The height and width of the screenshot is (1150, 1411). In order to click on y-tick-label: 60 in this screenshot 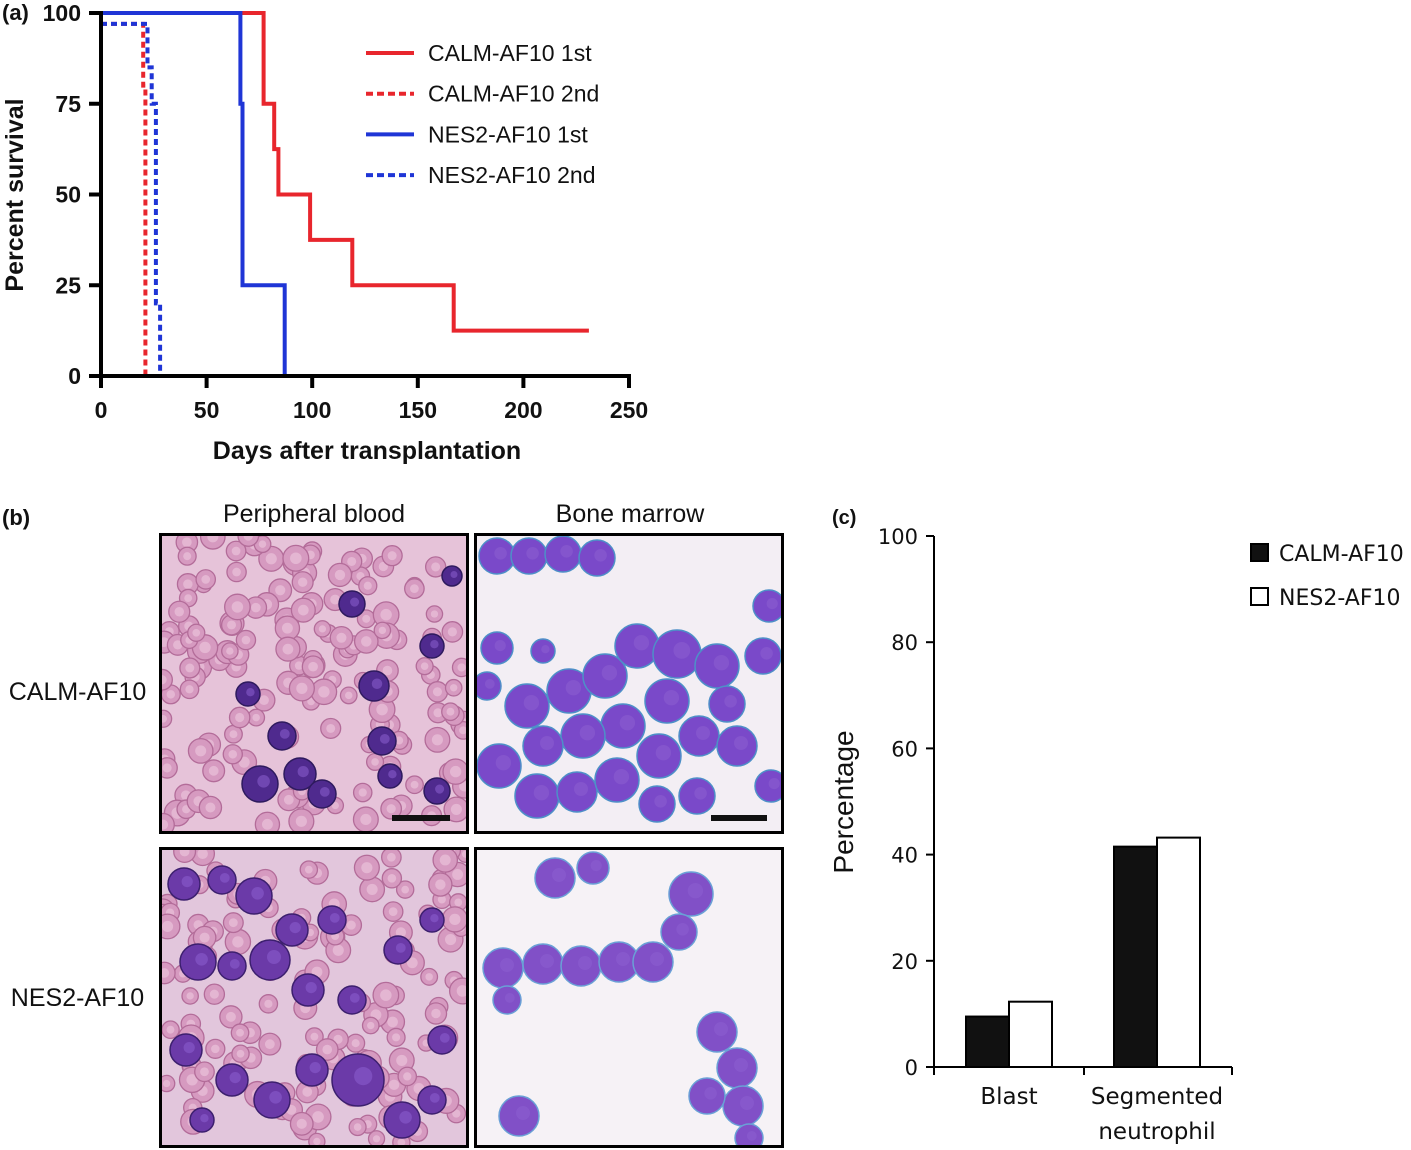, I will do `click(904, 749)`.